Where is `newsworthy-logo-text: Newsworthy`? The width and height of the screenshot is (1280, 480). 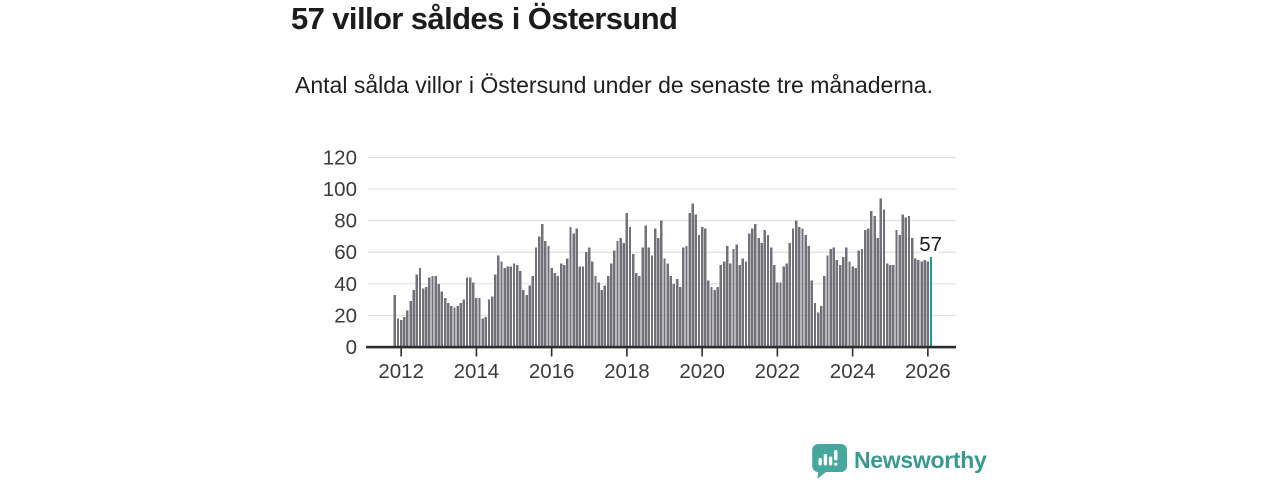
newsworthy-logo-text: Newsworthy is located at coordinates (920, 459).